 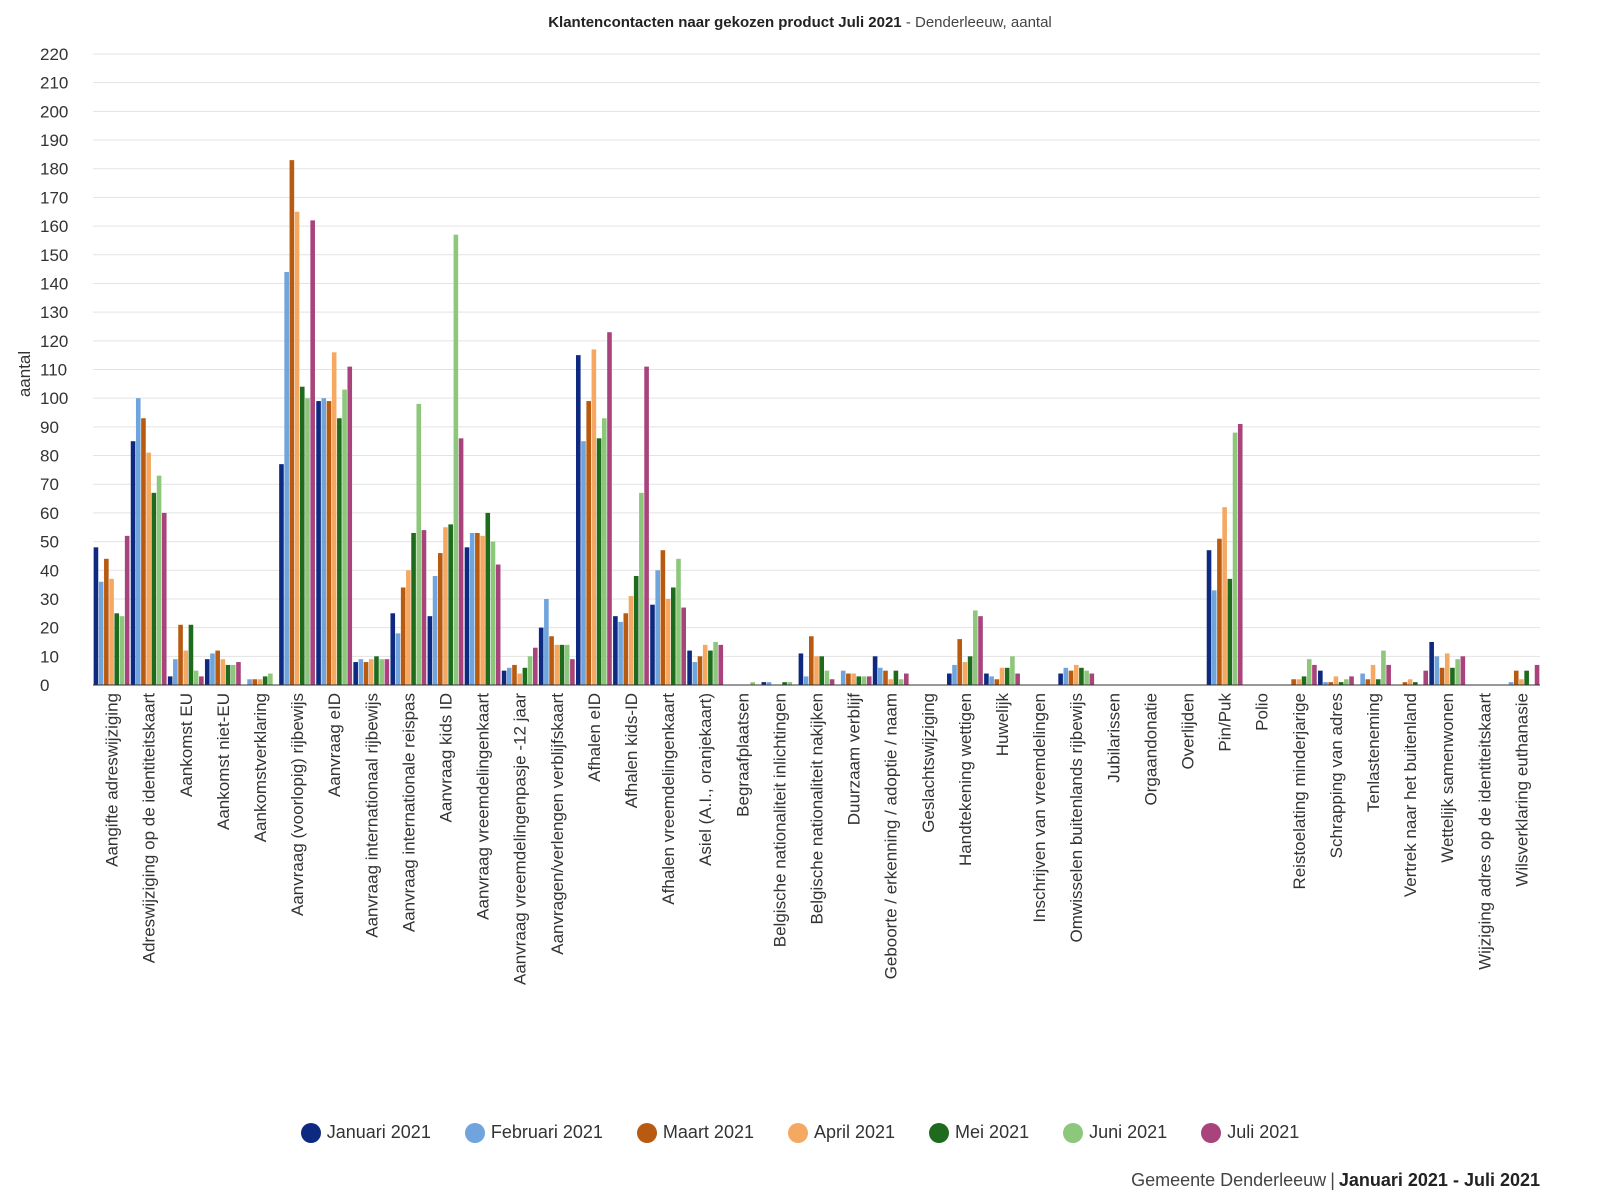 I want to click on legend-item: April 2021, so click(x=841, y=1132).